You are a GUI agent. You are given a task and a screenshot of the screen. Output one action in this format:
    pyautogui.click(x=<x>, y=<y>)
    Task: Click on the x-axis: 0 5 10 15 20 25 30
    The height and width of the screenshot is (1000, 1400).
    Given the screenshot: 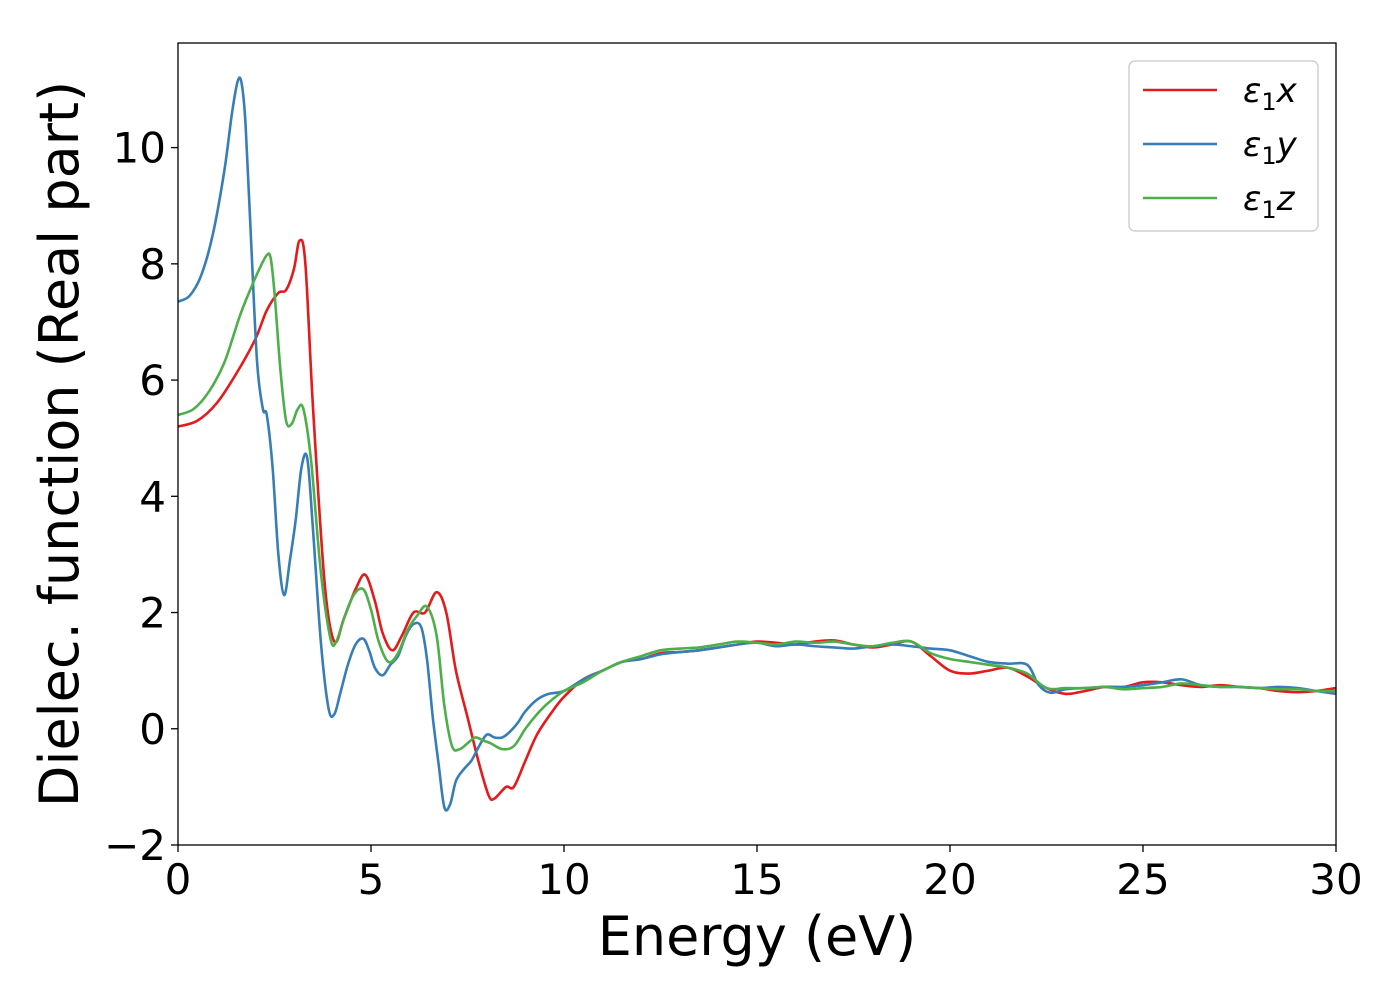 What is the action you would take?
    pyautogui.click(x=764, y=874)
    